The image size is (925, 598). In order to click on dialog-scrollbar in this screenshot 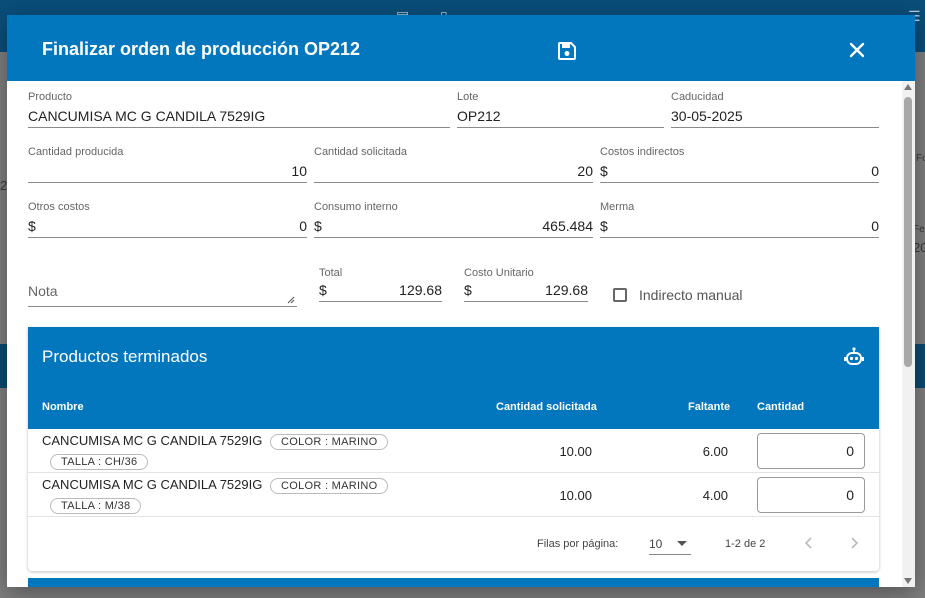, I will do `click(908, 334)`.